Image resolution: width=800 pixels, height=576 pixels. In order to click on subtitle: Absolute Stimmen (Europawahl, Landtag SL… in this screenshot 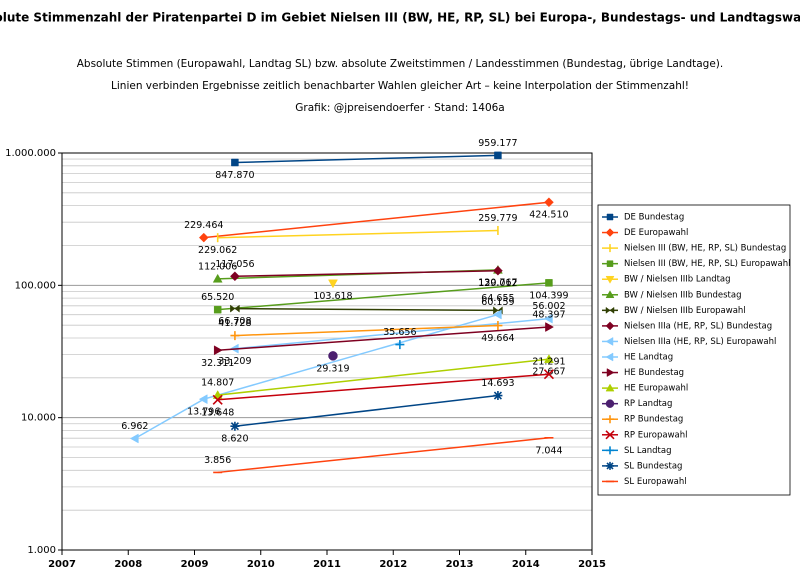, I will do `click(400, 64)`.